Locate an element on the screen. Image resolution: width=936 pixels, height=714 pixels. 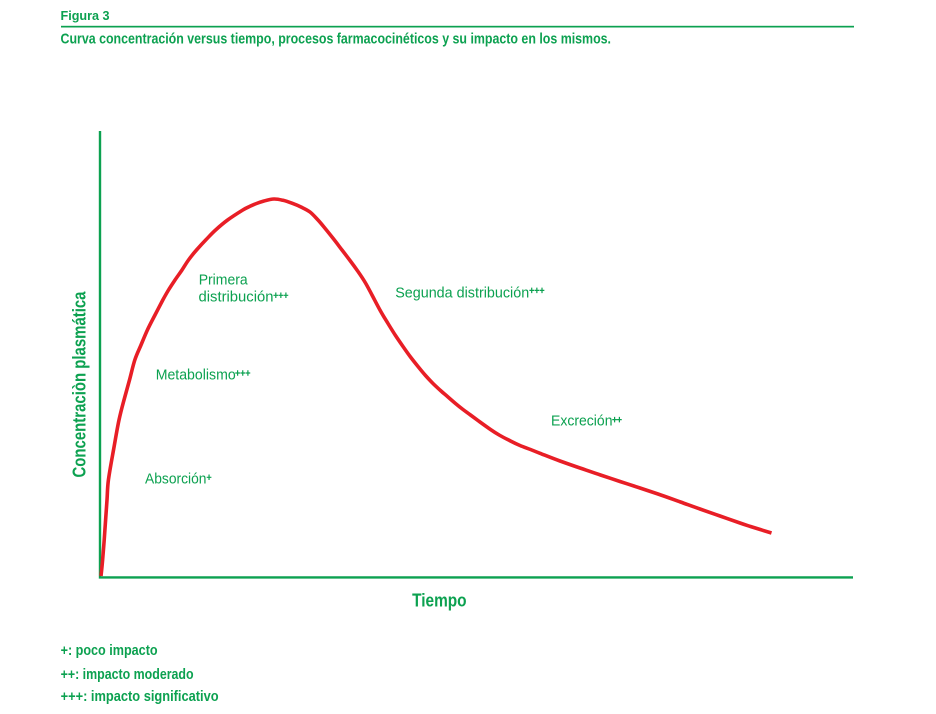
svg-text: Concentraciòn plasmática is located at coordinates (78, 384).